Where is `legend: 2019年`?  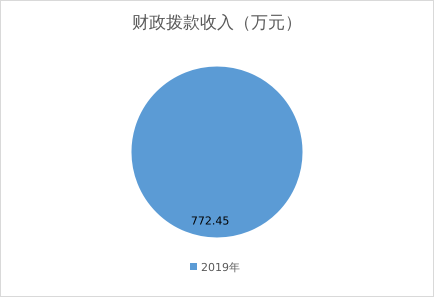 legend: 2019年 is located at coordinates (215, 267).